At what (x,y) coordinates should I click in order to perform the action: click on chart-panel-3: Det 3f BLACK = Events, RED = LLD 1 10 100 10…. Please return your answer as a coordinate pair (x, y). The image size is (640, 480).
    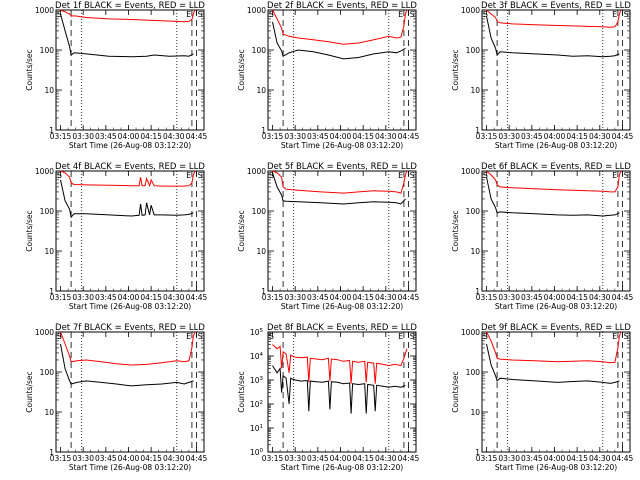
    Looking at the image, I should click on (542, 75).